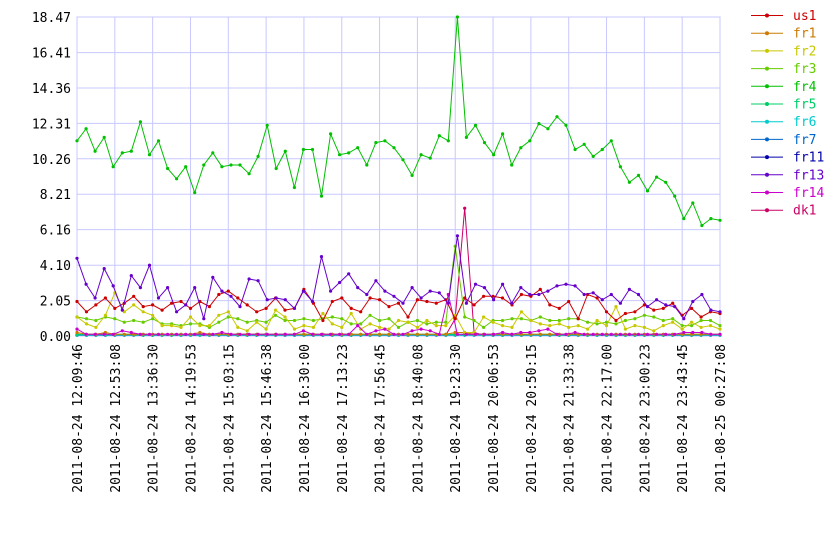 This screenshot has width=840, height=560. I want to click on y-tick-label: 14.36, so click(51, 89).